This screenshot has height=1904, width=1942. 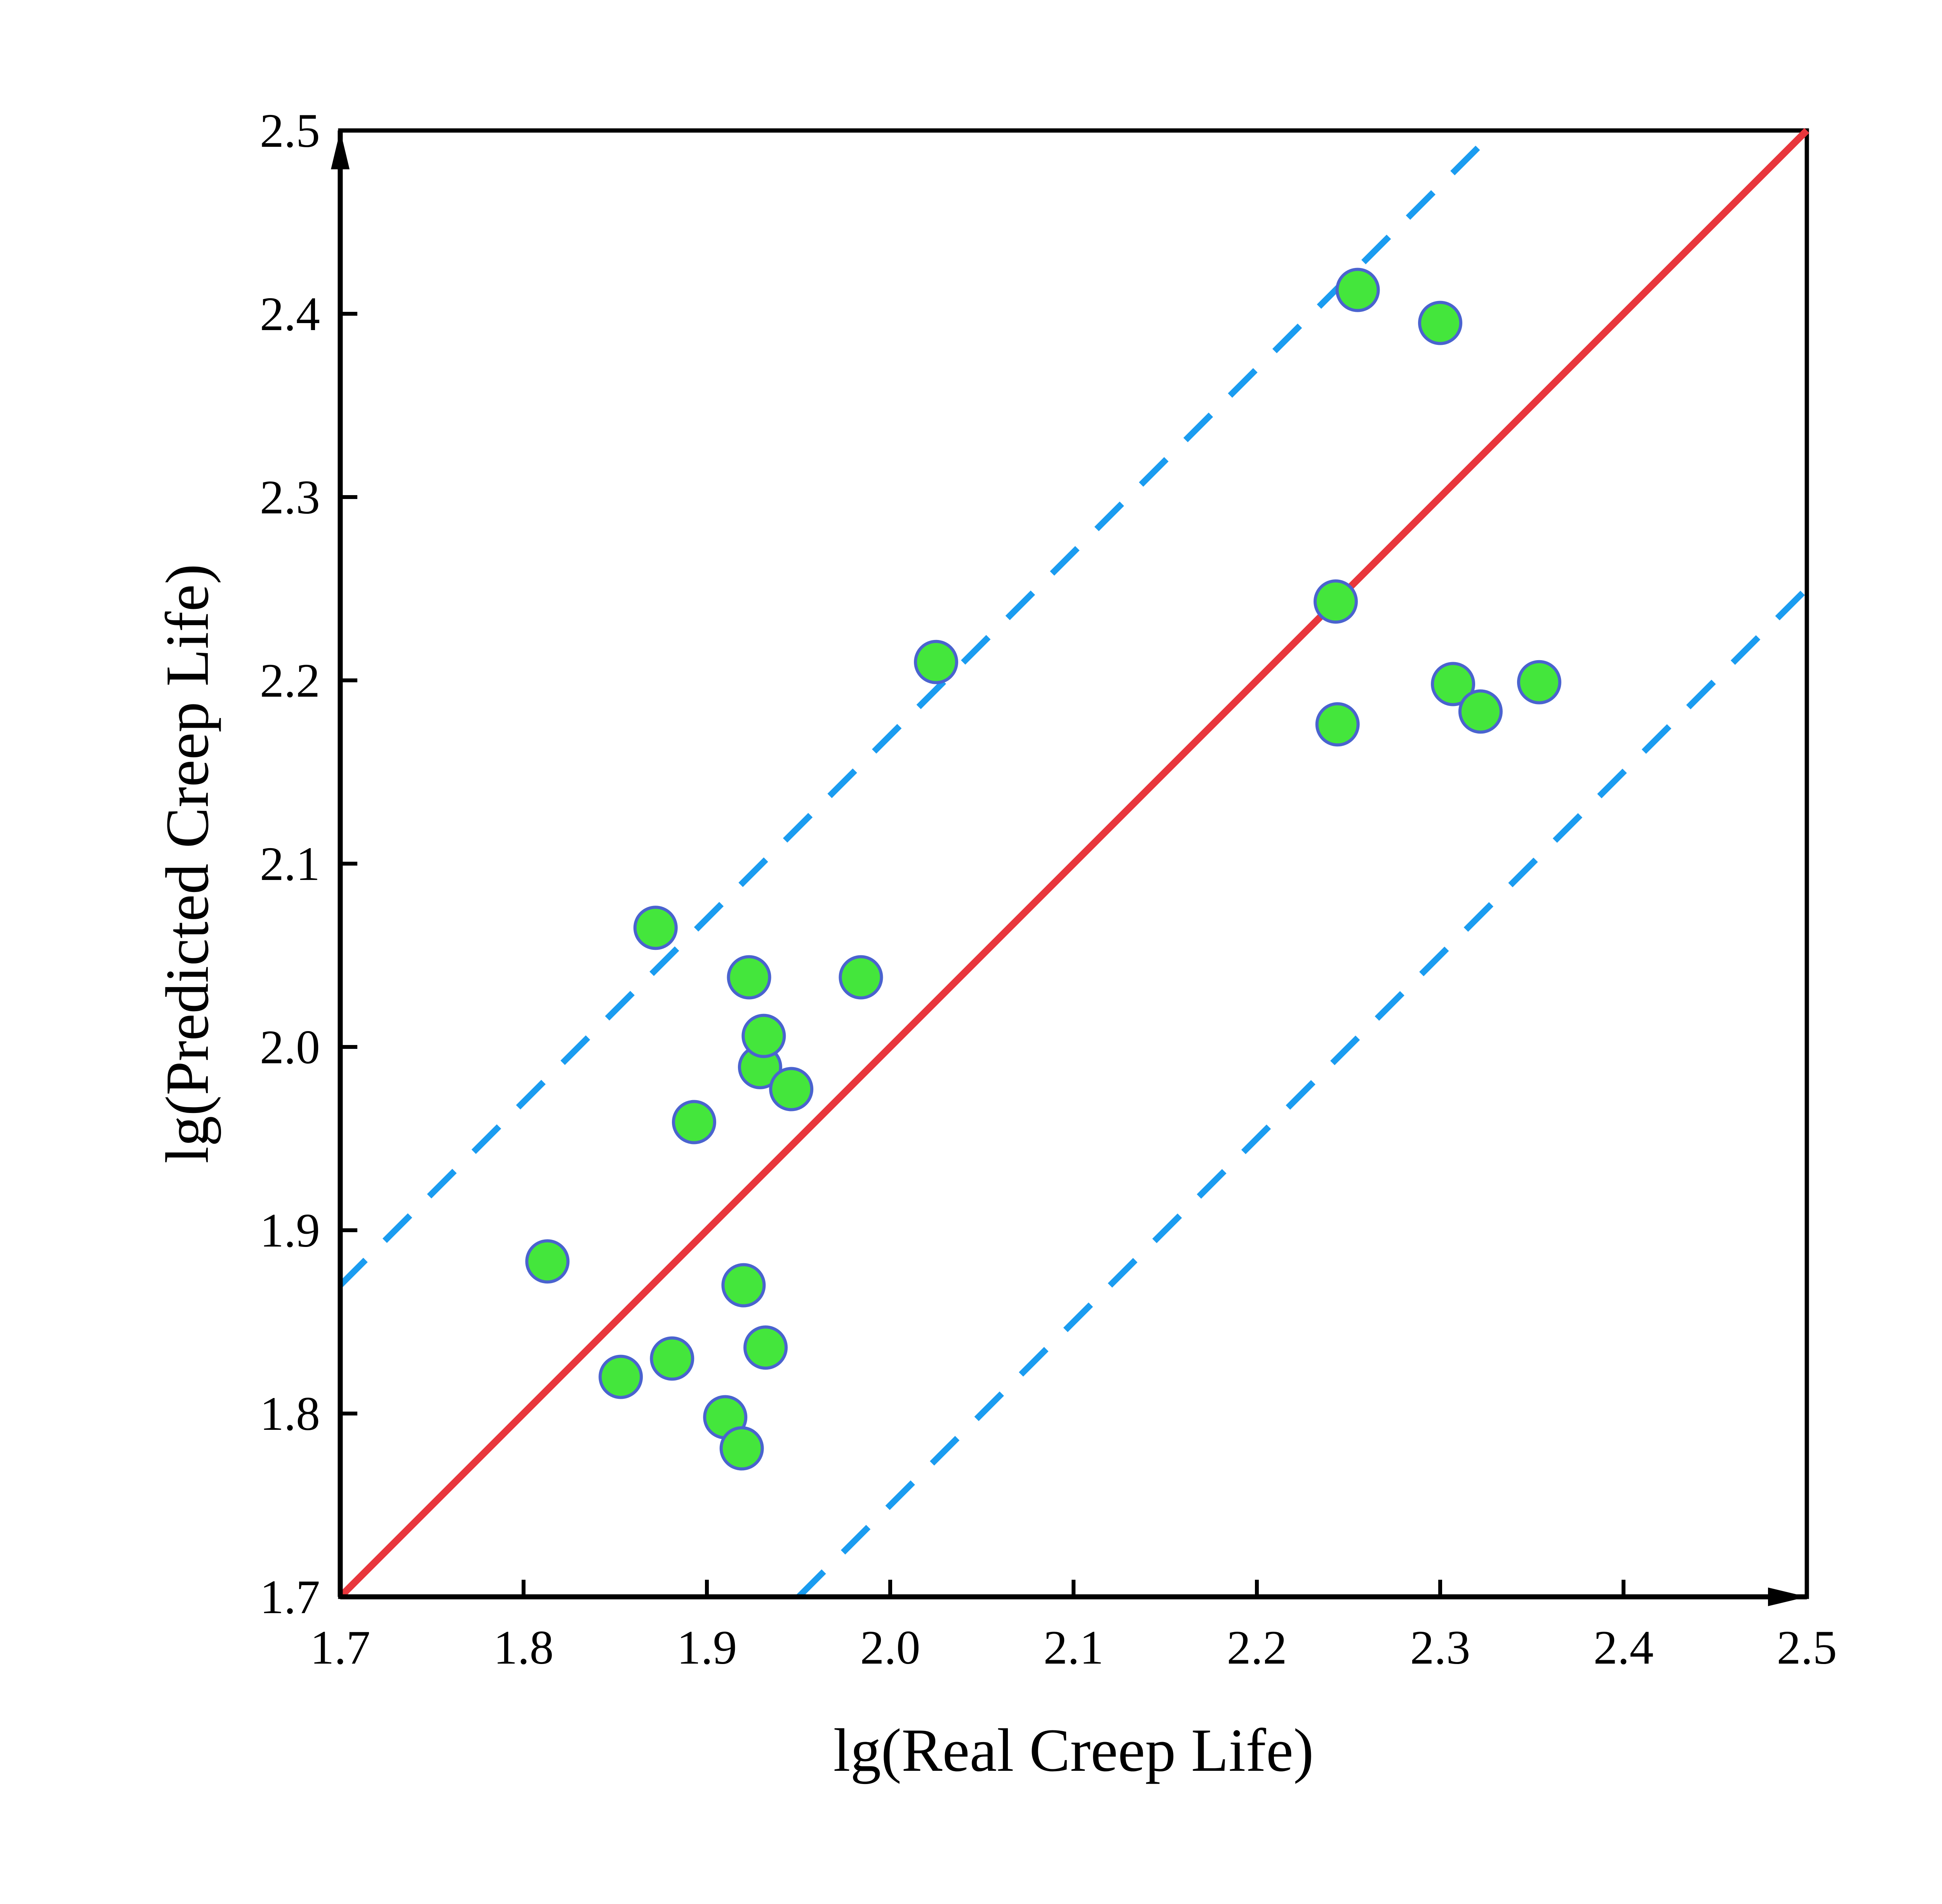 I want to click on y-tick-label: 2.1, so click(x=290, y=863).